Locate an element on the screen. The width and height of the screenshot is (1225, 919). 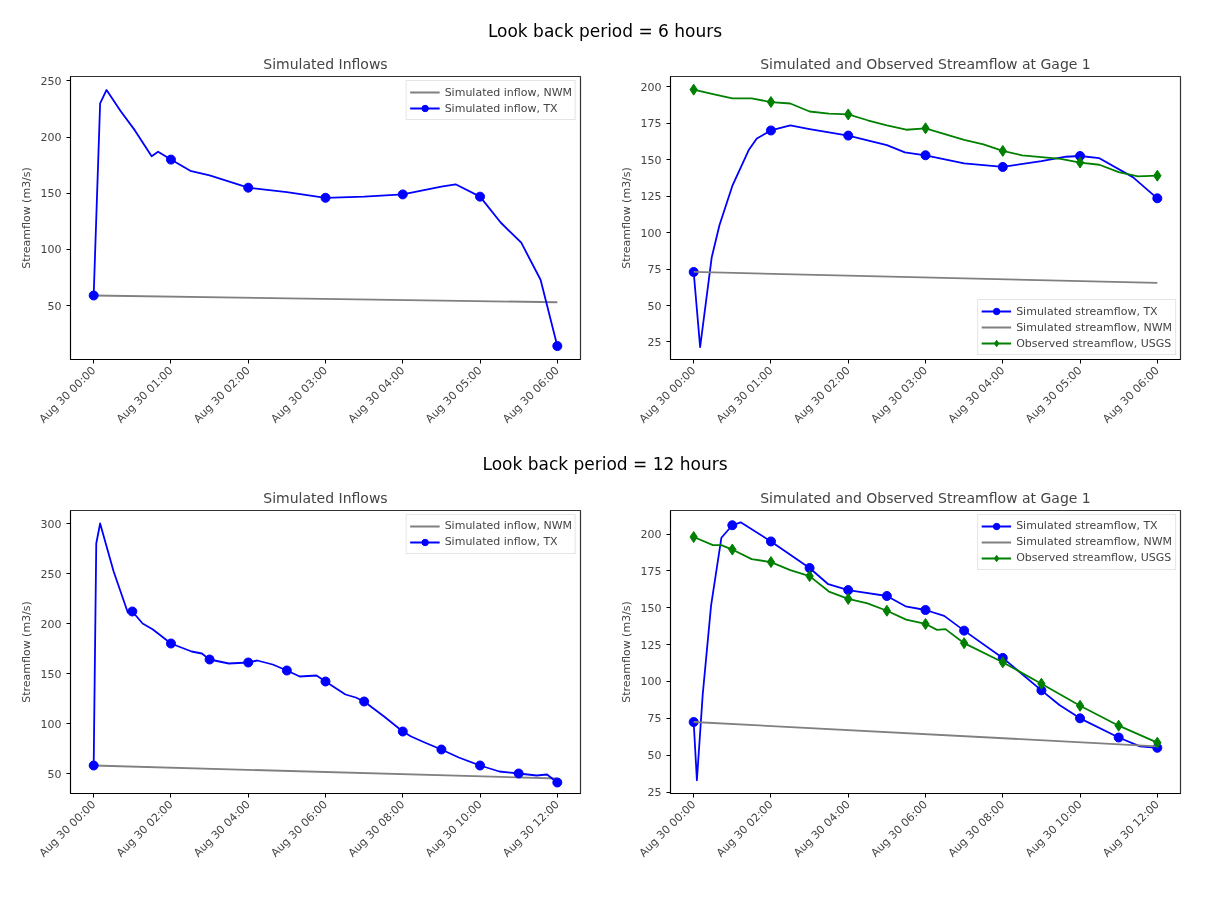
y-tick-label: 300 is located at coordinates (51, 524).